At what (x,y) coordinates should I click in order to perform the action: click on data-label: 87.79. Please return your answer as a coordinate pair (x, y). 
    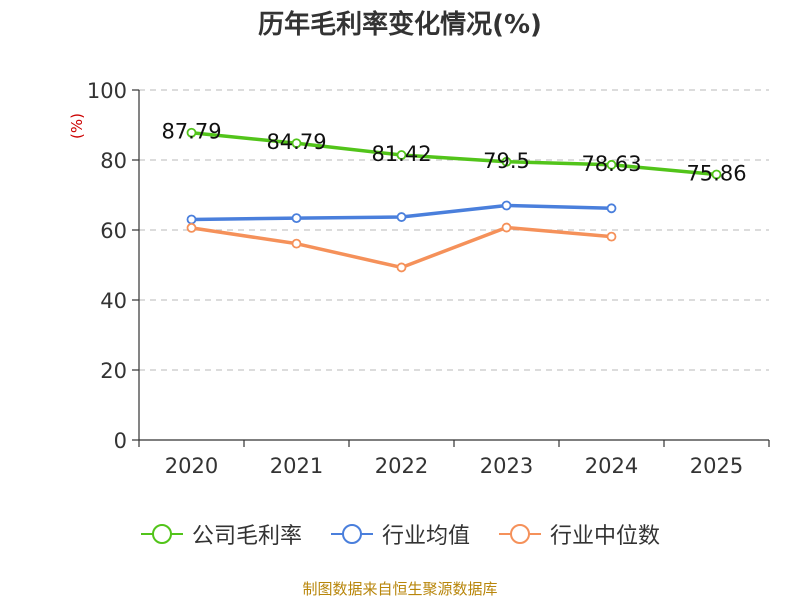
    Looking at the image, I should click on (191, 132).